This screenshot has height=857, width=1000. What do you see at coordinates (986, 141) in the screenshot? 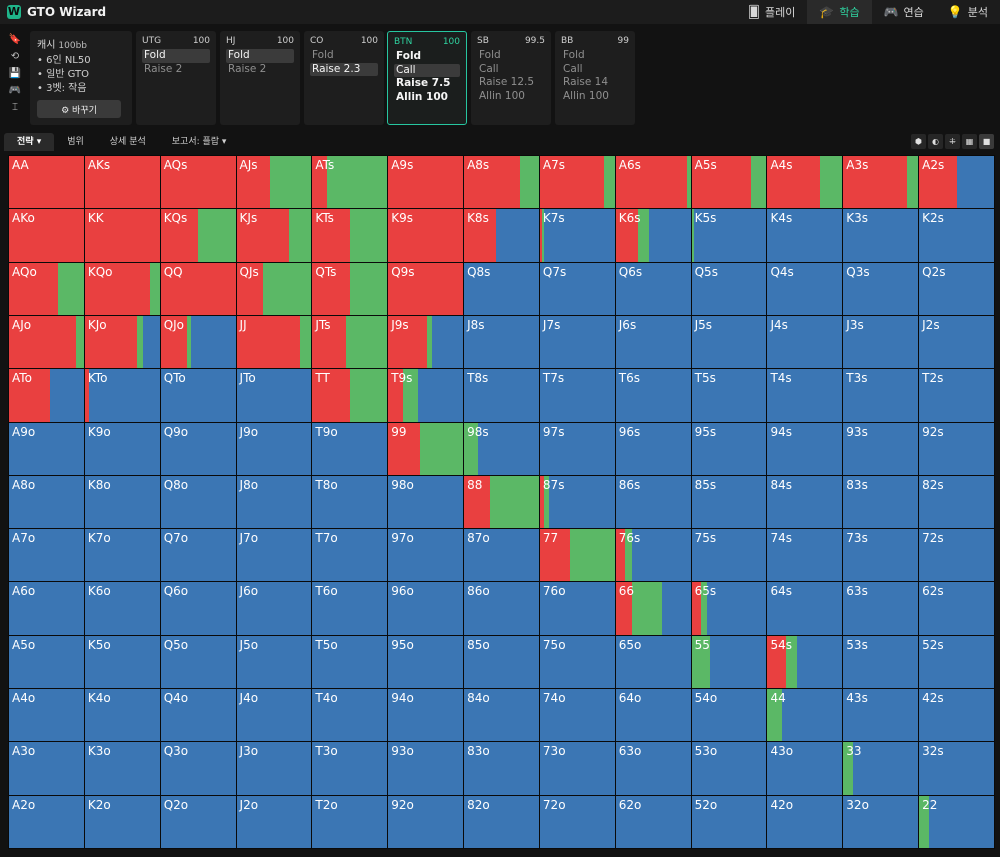
I see `square-view-icon: ■` at bounding box center [986, 141].